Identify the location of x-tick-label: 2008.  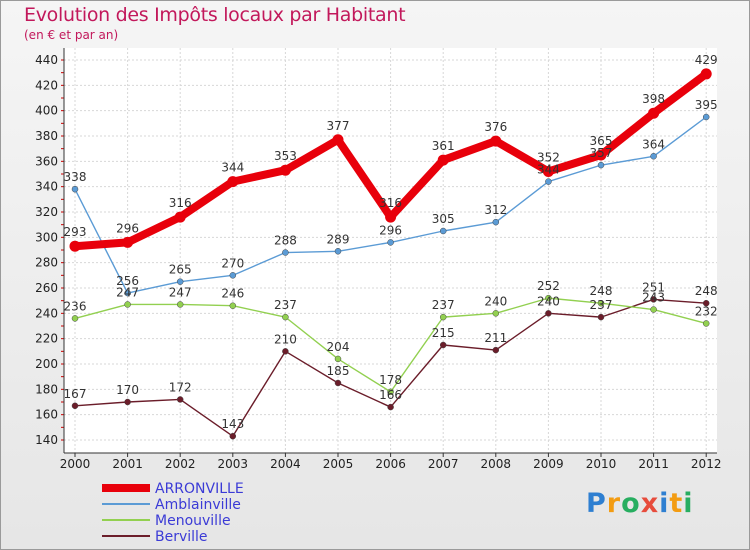
(496, 464).